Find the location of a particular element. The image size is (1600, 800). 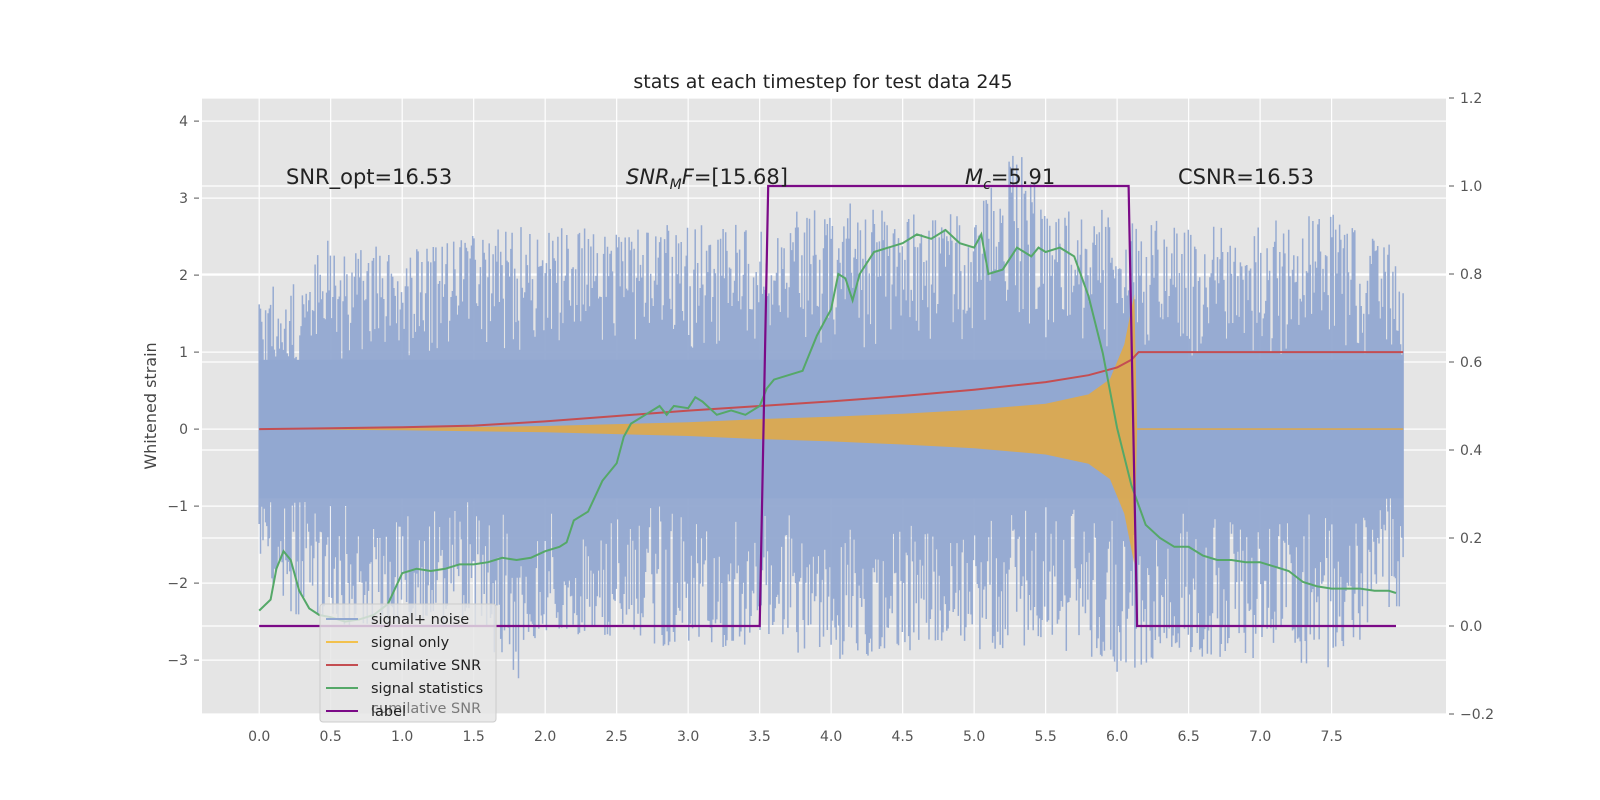

x-tick-label: 1.5 is located at coordinates (474, 737).